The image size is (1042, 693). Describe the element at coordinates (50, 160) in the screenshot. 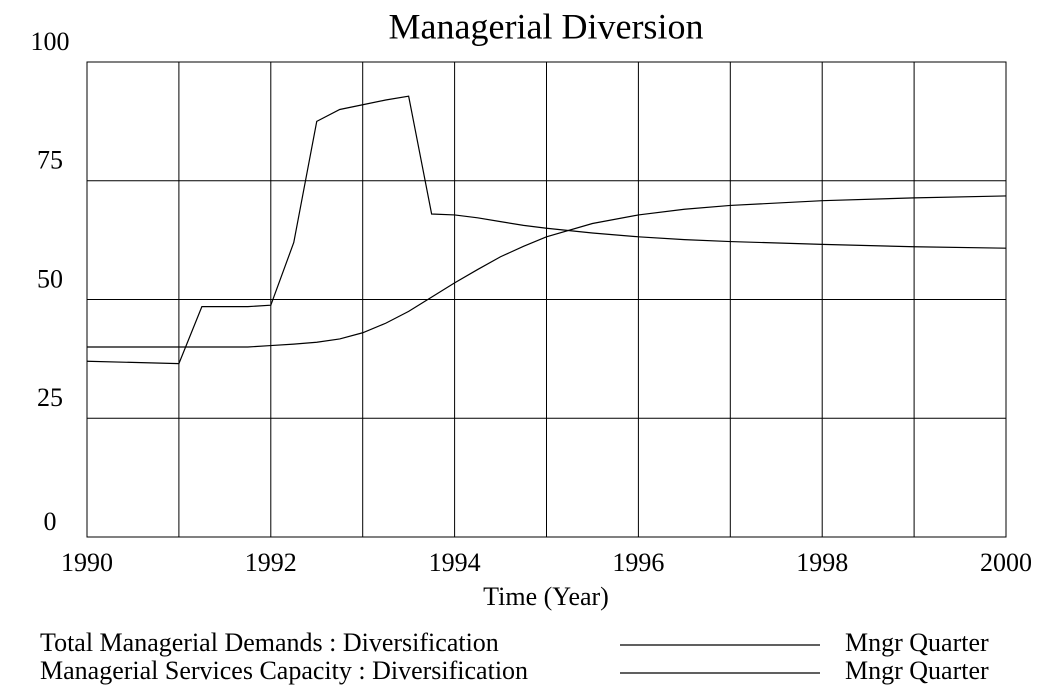

I see `y-tick-label: 75` at that location.